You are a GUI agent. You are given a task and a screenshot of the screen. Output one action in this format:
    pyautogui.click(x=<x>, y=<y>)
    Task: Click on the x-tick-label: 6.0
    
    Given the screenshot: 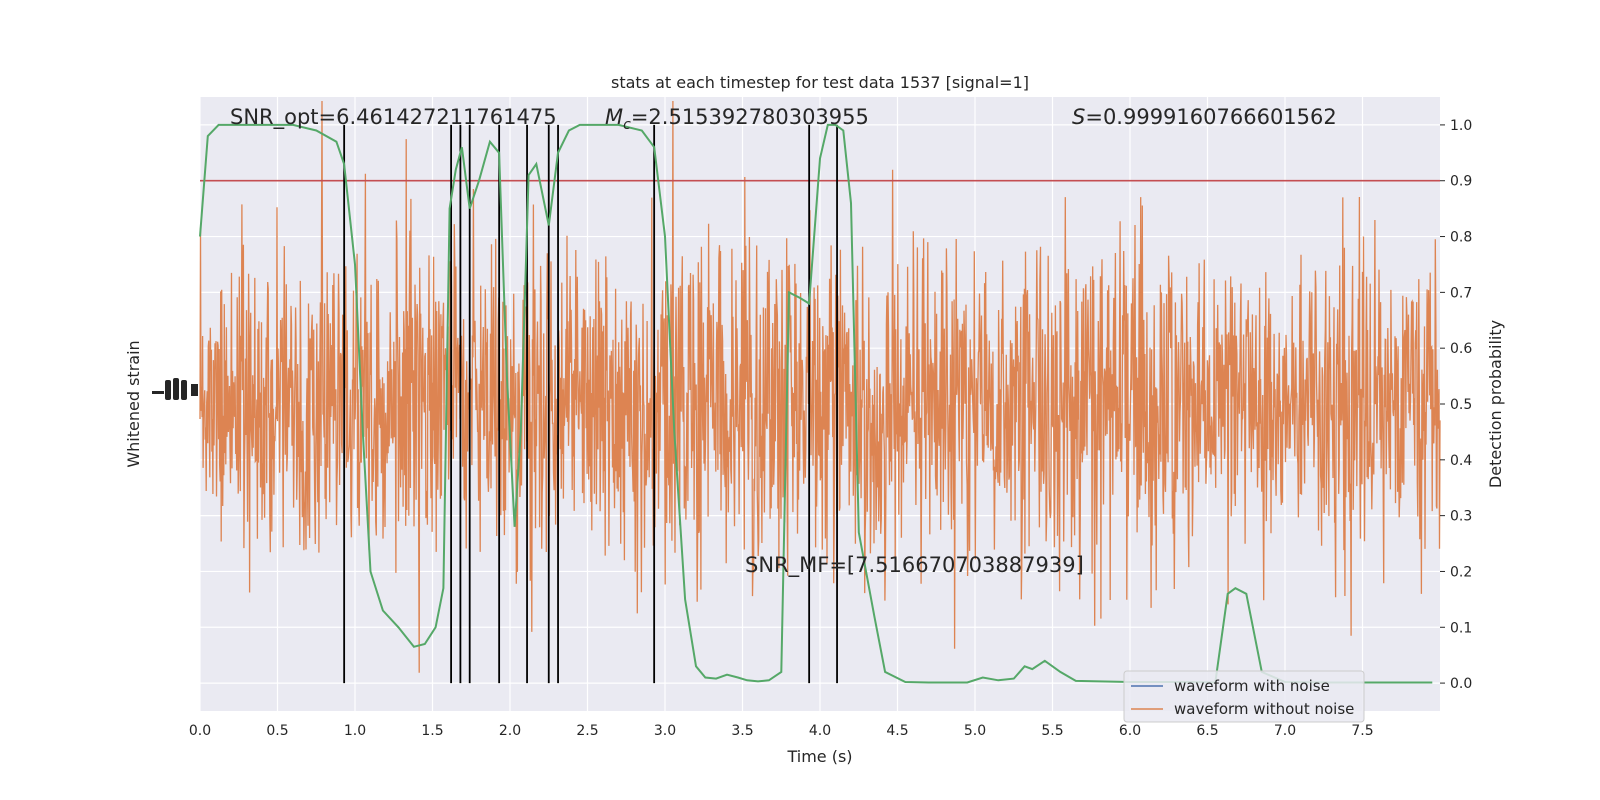 What is the action you would take?
    pyautogui.click(x=1130, y=731)
    